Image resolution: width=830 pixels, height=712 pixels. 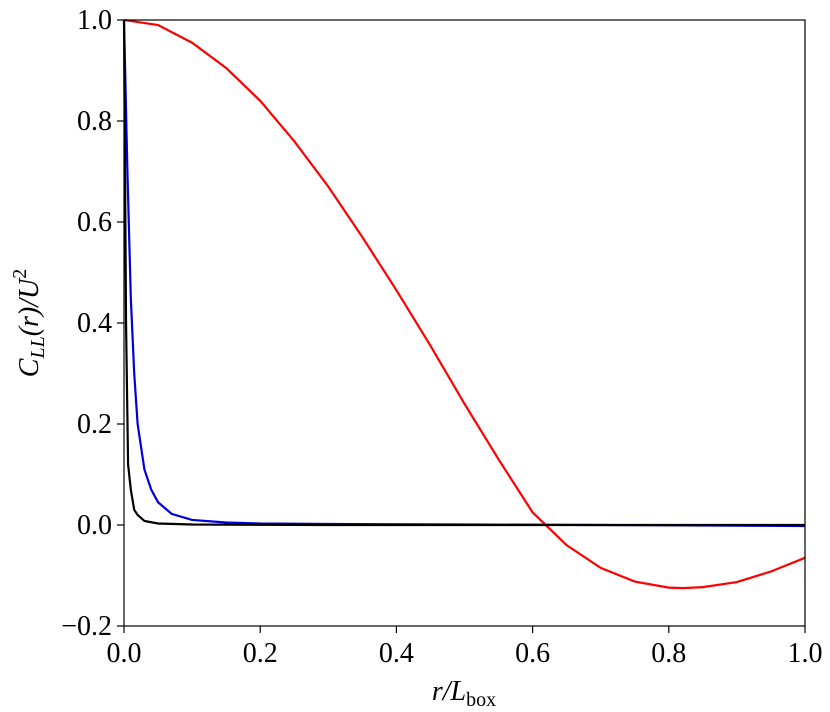 I want to click on y-tick-label: 0.2, so click(x=94, y=424).